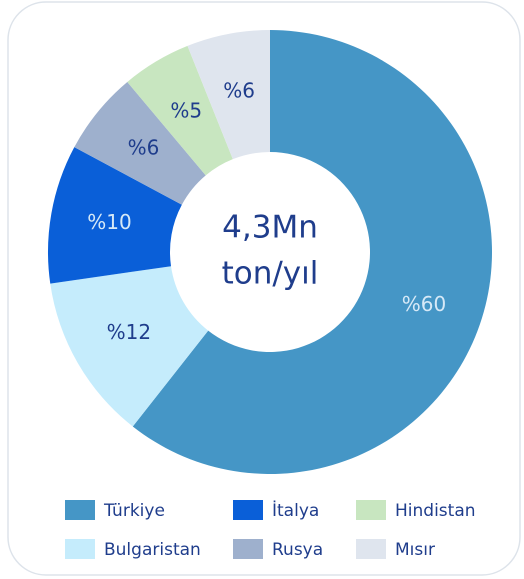 This screenshot has width=524, height=579. Describe the element at coordinates (295, 510) in the screenshot. I see `legend-label: İtalya` at that location.